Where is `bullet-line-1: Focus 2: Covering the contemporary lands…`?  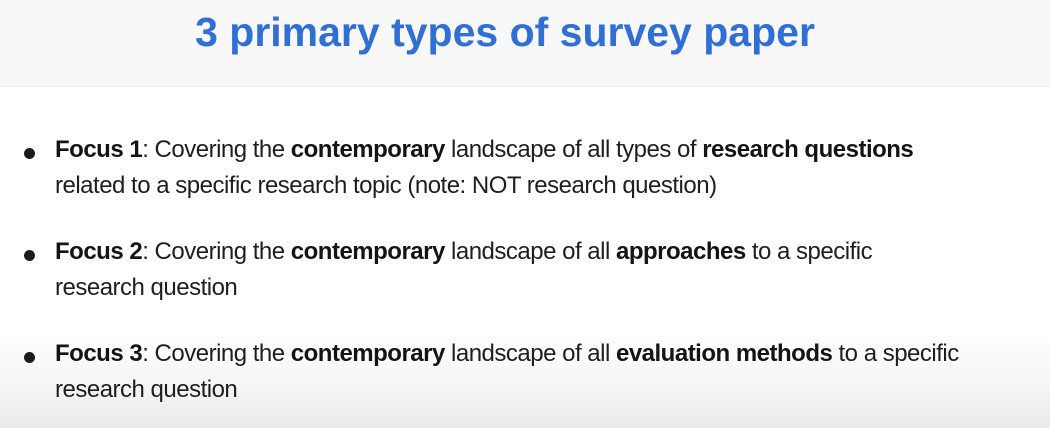 bullet-line-1: Focus 2: Covering the contemporary lands… is located at coordinates (464, 251).